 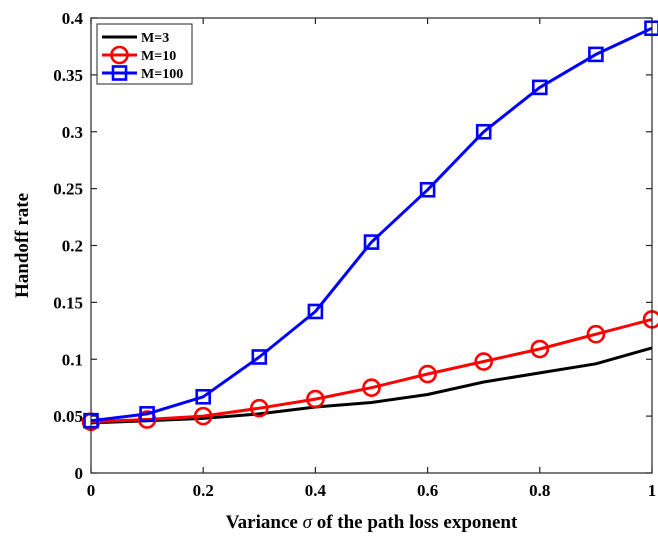 I want to click on x-tick-label: 0.6, so click(x=427, y=490).